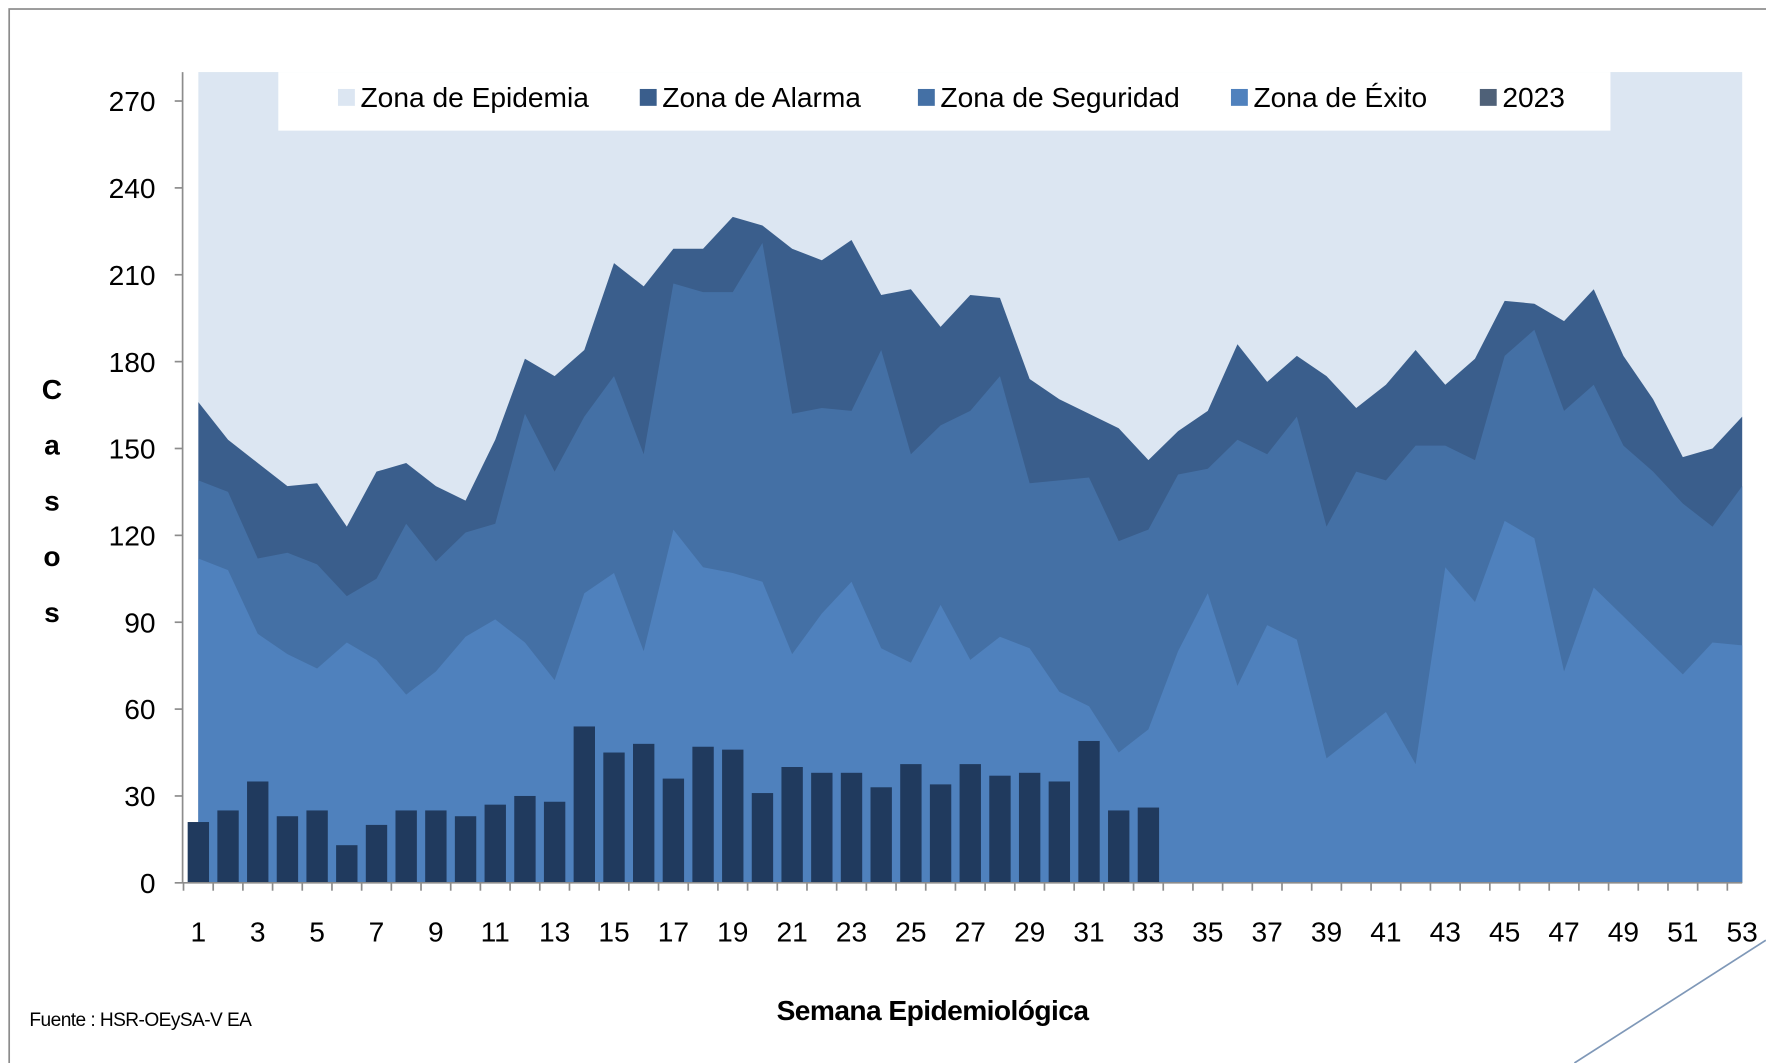 The height and width of the screenshot is (1063, 1766). Describe the element at coordinates (970, 931) in the screenshot. I see `x-tick-label: 27` at that location.